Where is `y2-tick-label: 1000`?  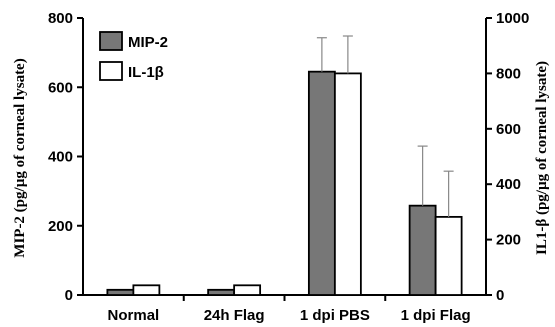
y2-tick-label: 1000 is located at coordinates (512, 18).